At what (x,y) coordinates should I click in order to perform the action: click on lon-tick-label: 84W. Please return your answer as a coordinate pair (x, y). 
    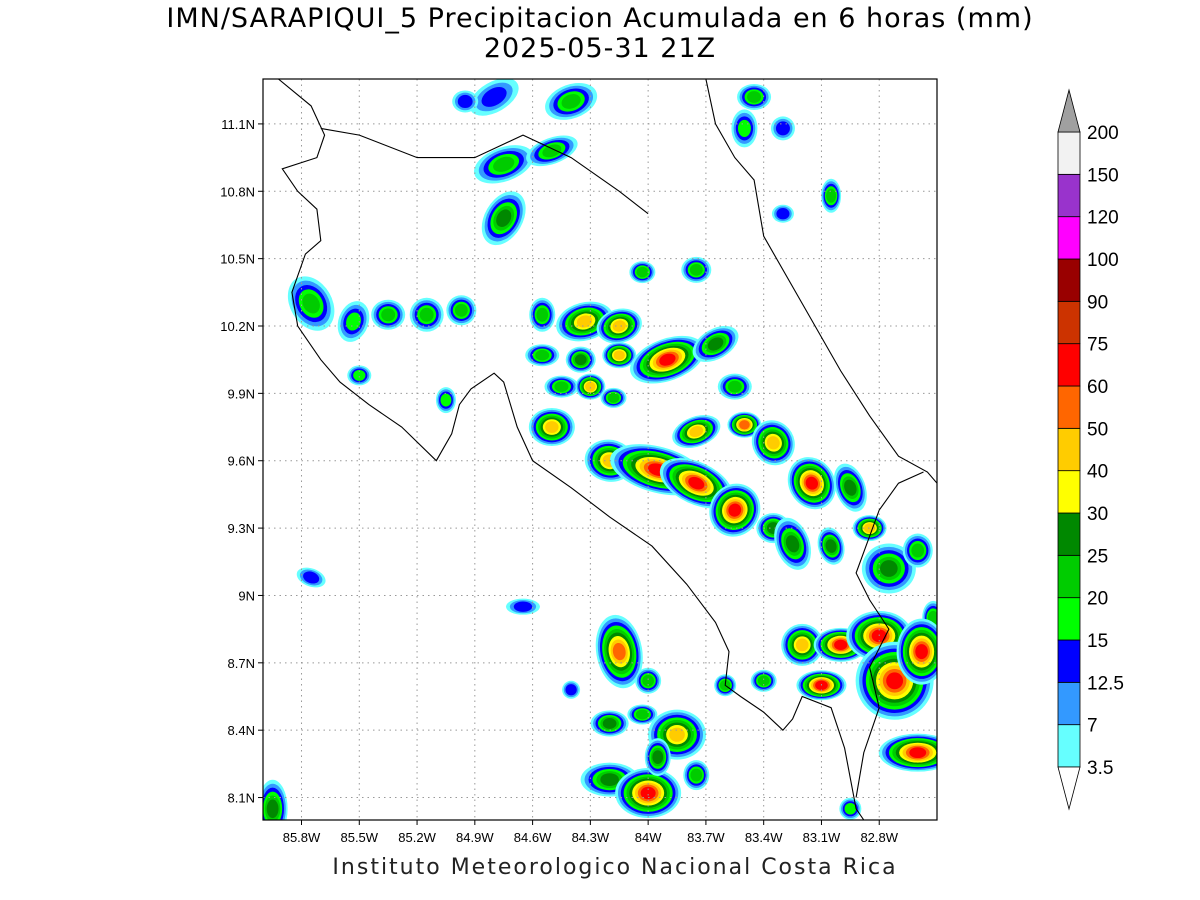
    Looking at the image, I should click on (648, 837).